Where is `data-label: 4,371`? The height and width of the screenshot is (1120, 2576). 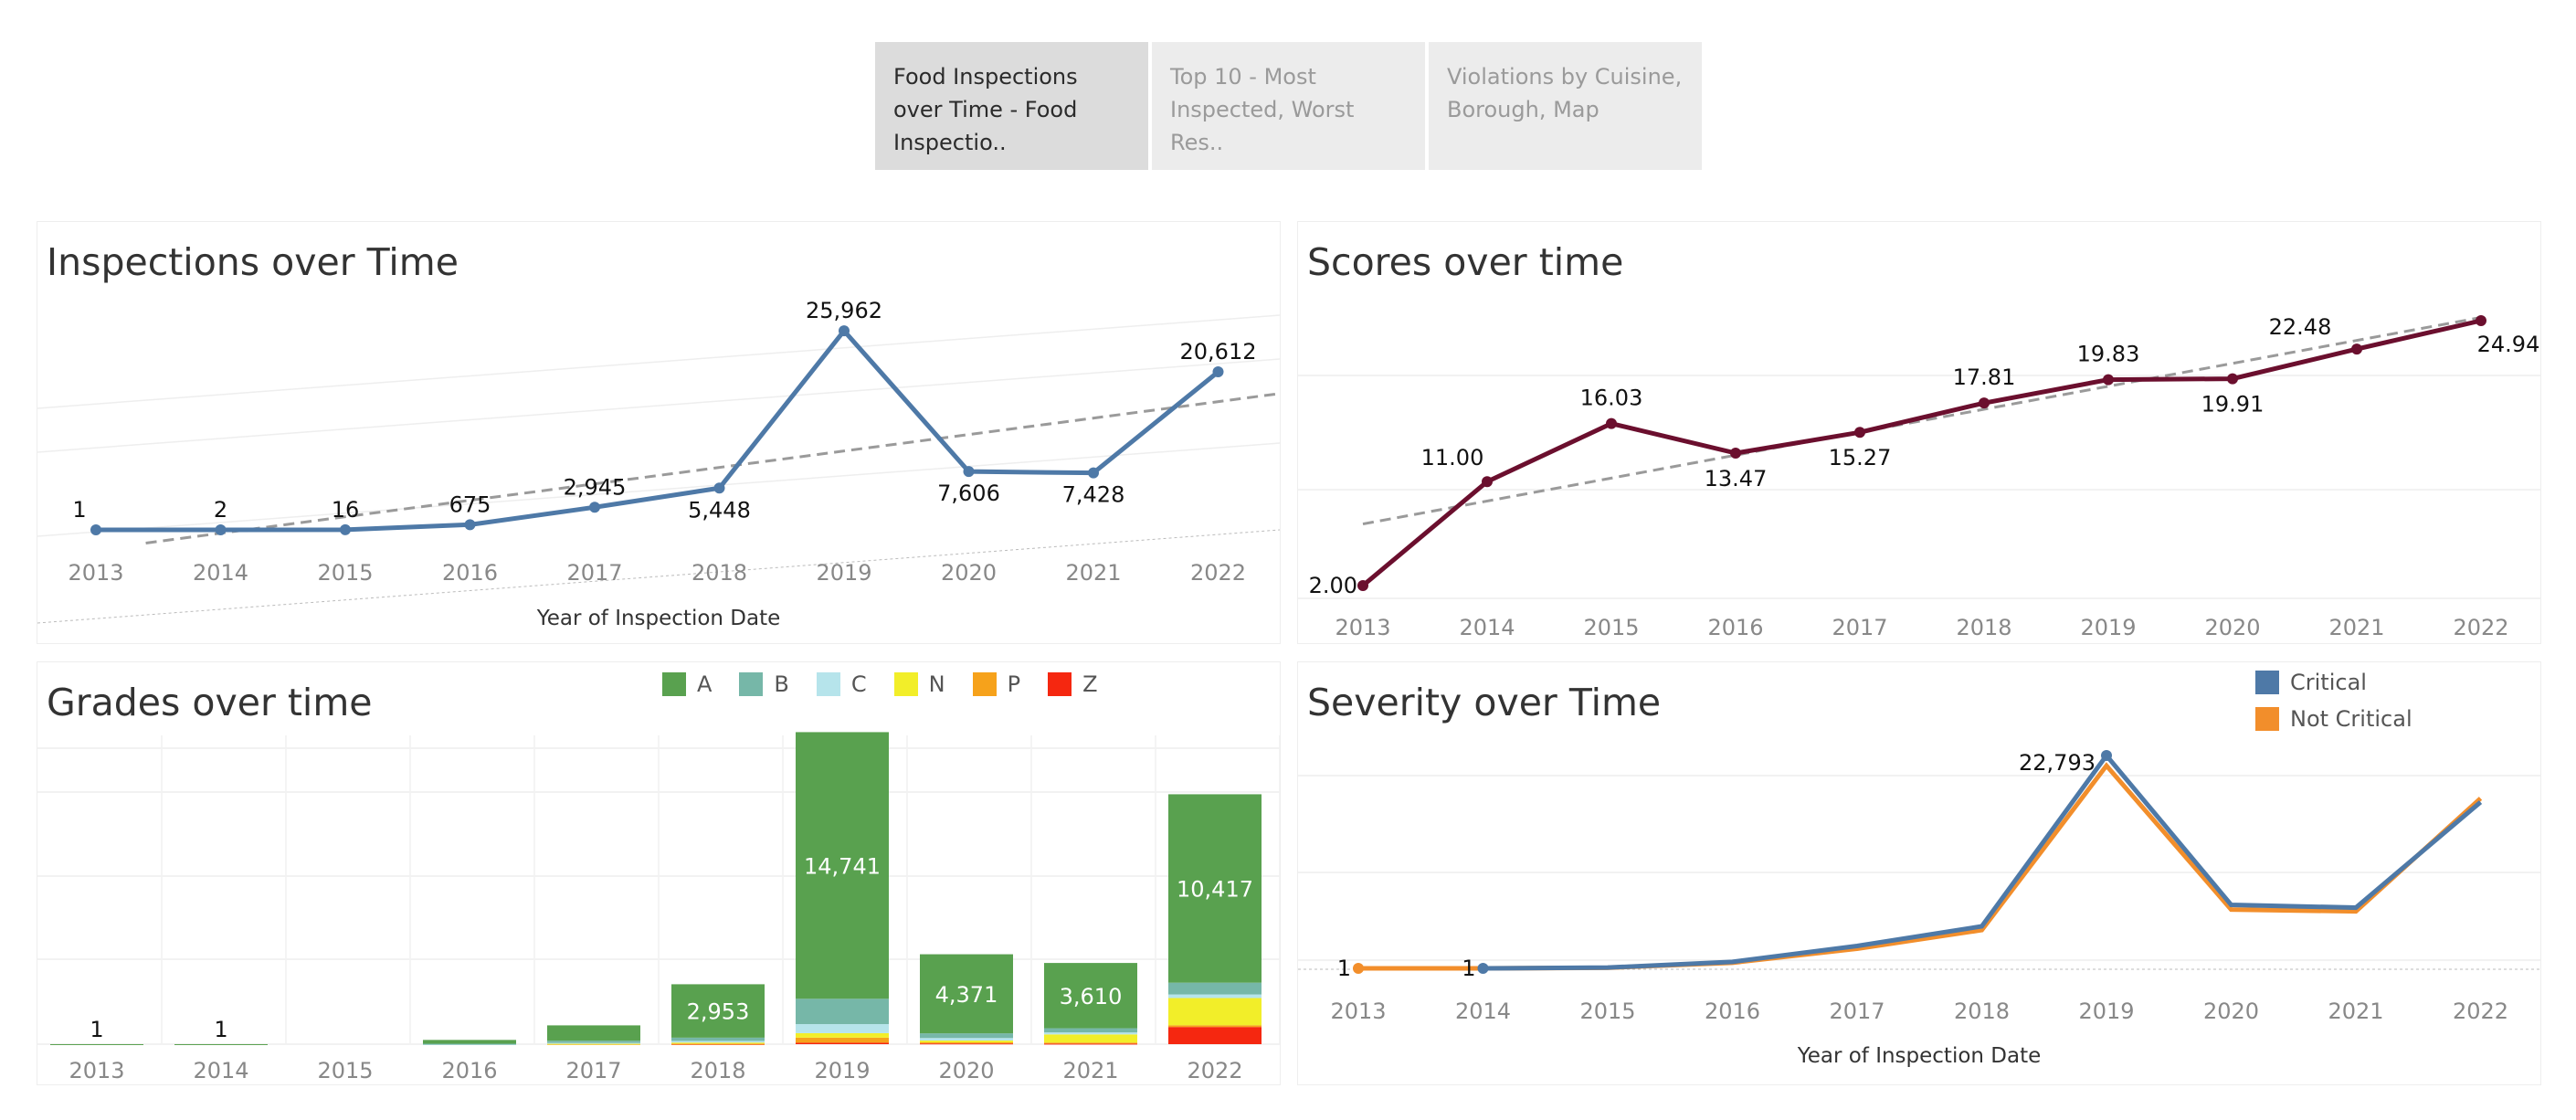 data-label: 4,371 is located at coordinates (966, 995).